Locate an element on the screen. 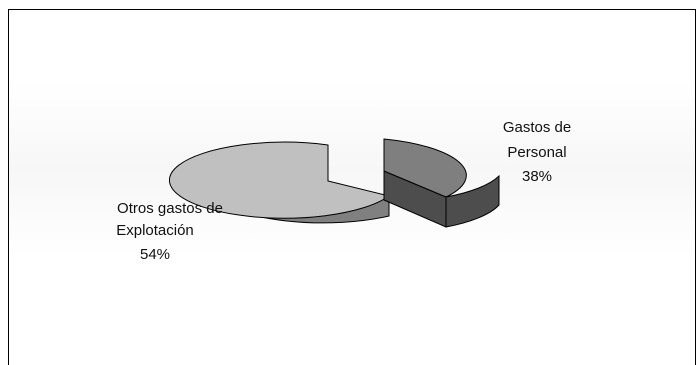 This screenshot has width=696, height=365. slice-label-personal-line2: Personal is located at coordinates (536, 152).